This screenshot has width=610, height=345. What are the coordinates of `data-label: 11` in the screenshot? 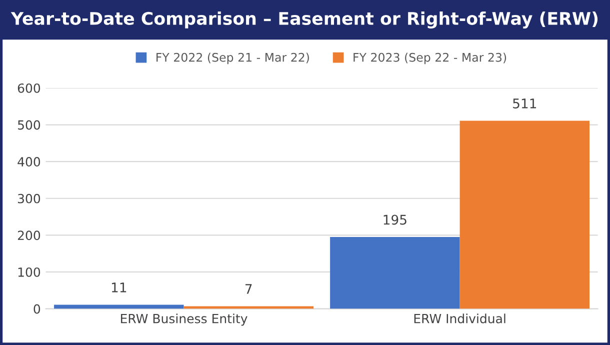 It's located at (119, 287).